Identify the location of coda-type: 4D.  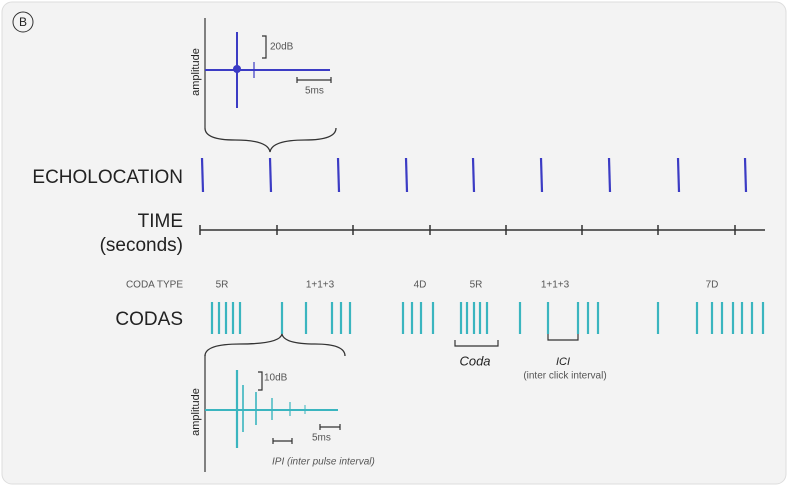
(420, 285).